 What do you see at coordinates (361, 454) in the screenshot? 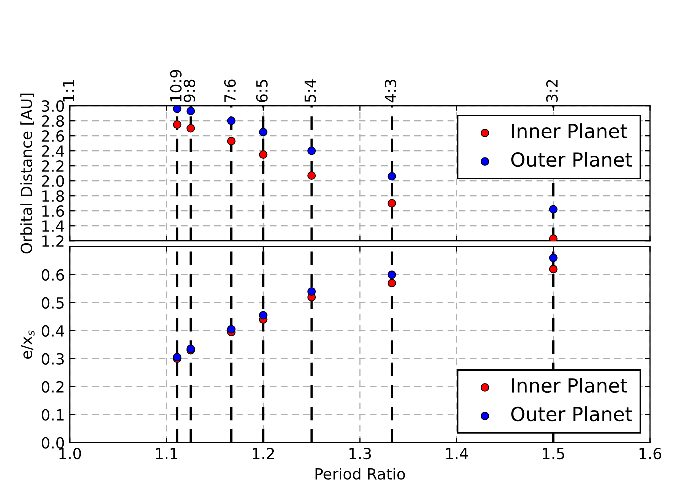
I see `x-tick-label: 1.3` at bounding box center [361, 454].